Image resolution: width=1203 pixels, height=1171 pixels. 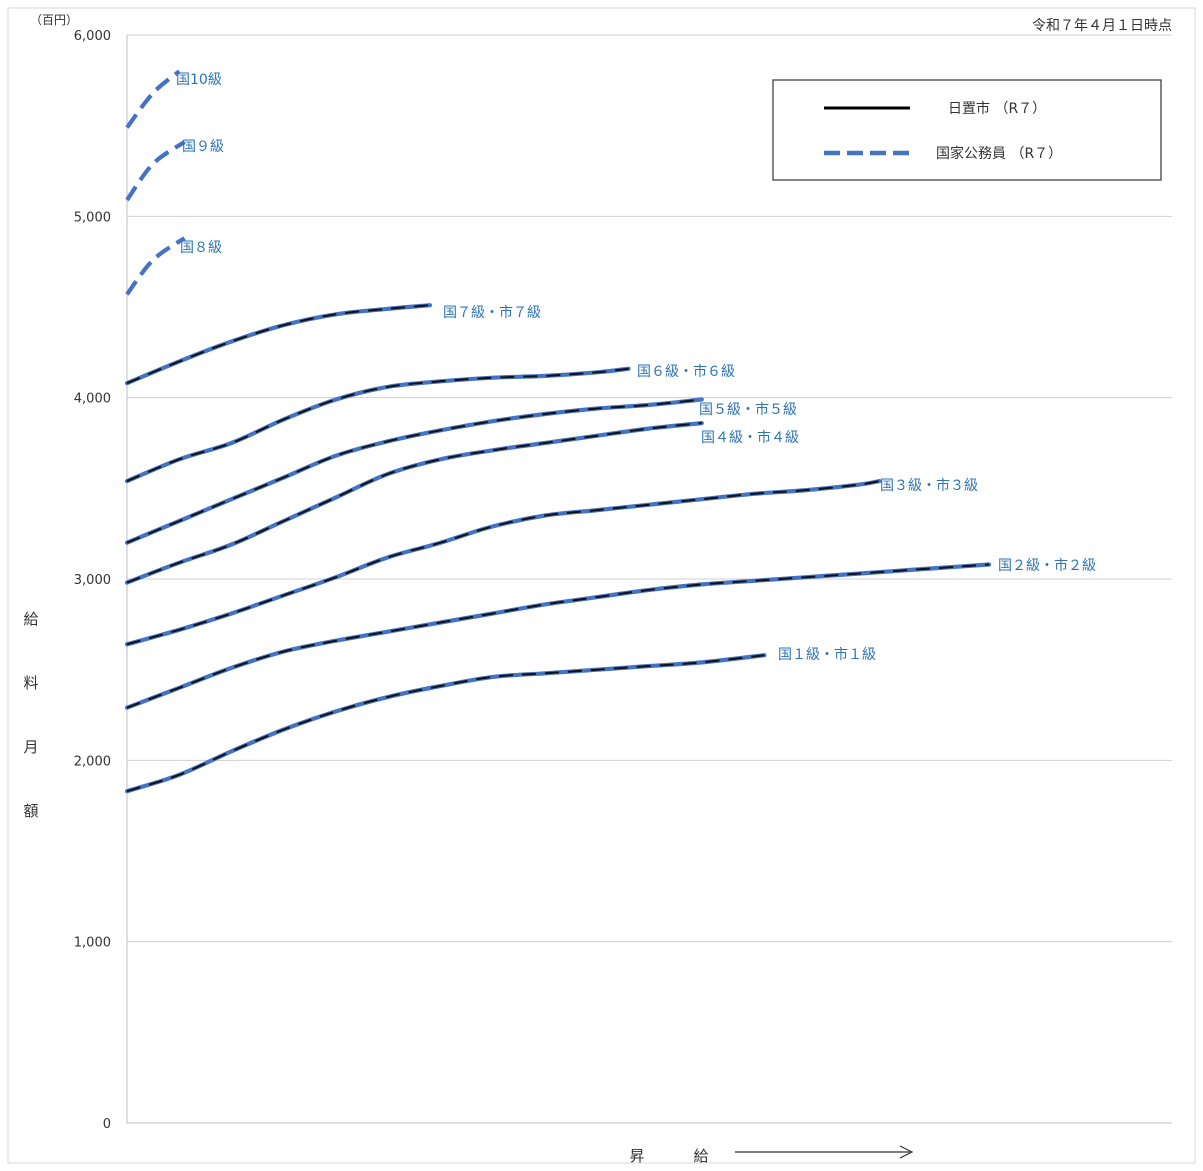 I want to click on y-tick-label: 5,000, so click(x=92, y=217).